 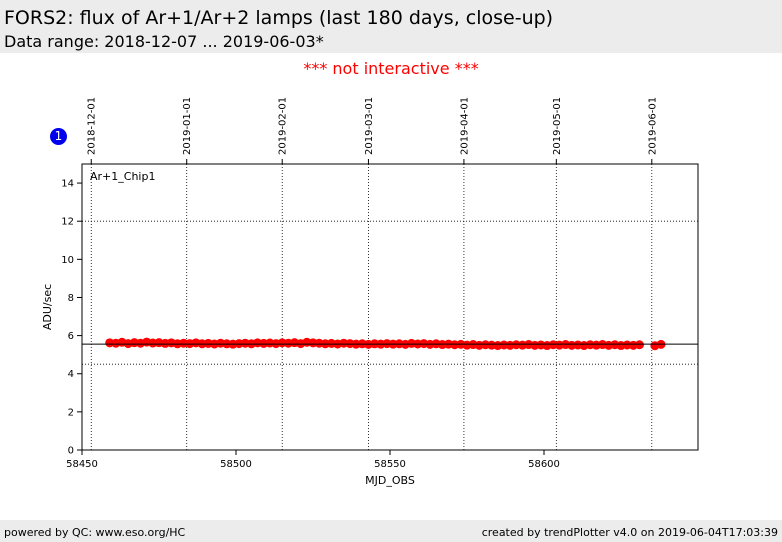 I want to click on not-interactive-notice: *** not interactive ***, so click(x=391, y=68).